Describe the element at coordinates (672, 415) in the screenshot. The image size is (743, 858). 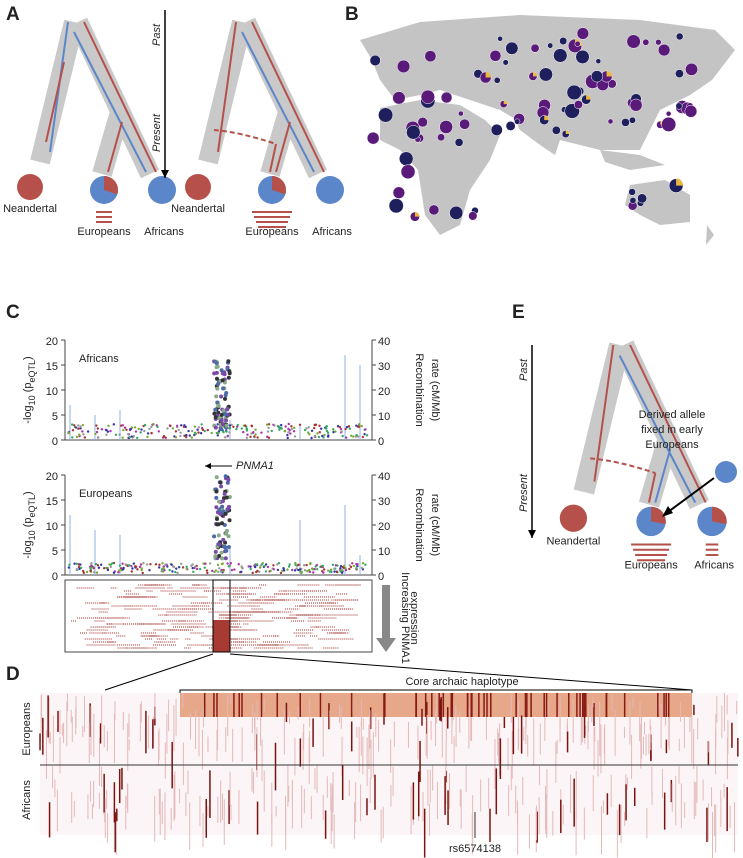
I see `annotation: Derived allele` at that location.